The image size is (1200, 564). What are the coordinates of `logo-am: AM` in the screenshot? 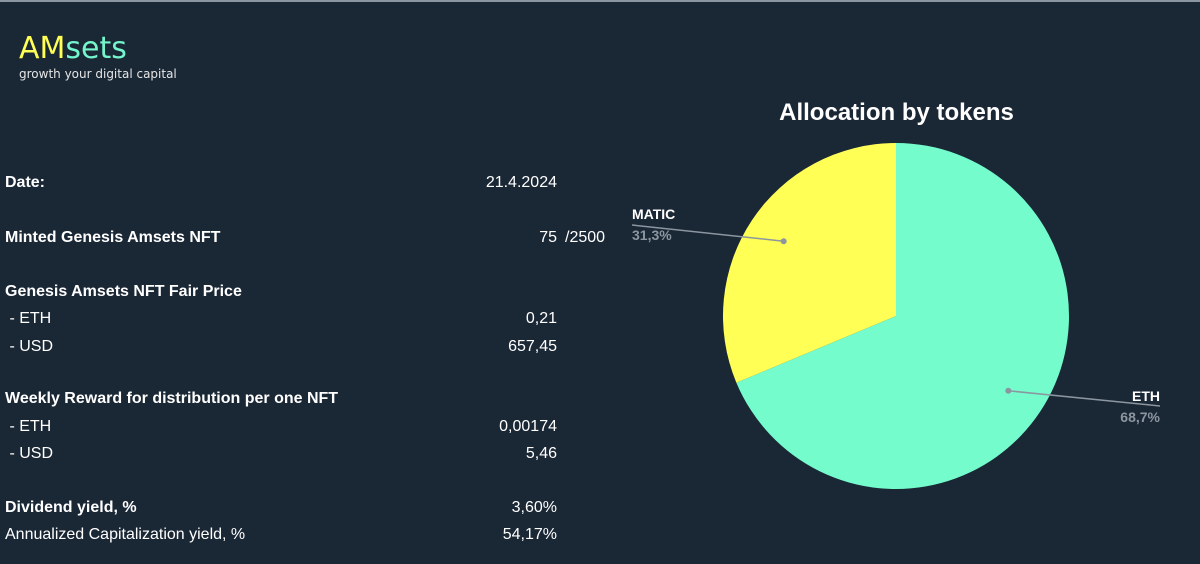 It's located at (42, 48).